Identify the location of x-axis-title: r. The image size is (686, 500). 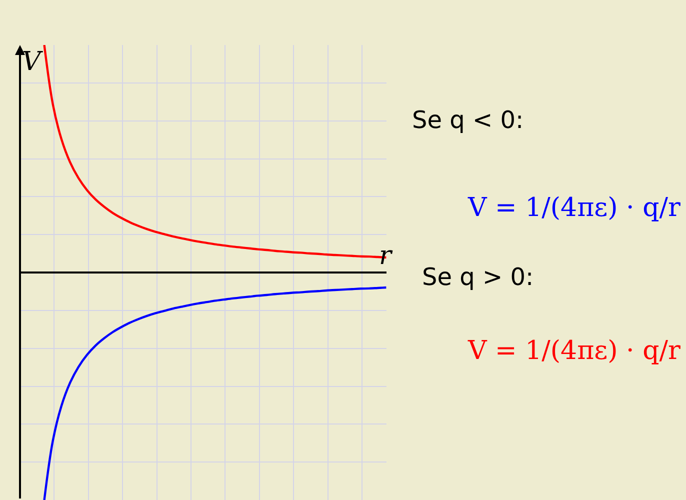
(386, 256).